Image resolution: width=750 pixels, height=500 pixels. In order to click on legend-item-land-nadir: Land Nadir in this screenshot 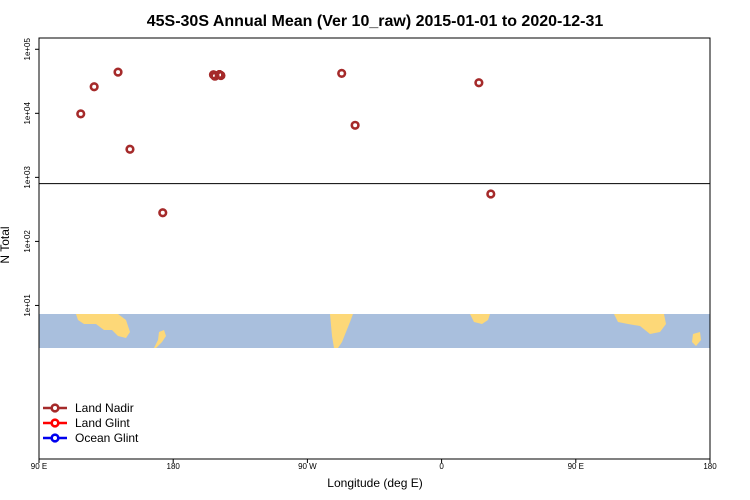, I will do `click(88, 408)`.